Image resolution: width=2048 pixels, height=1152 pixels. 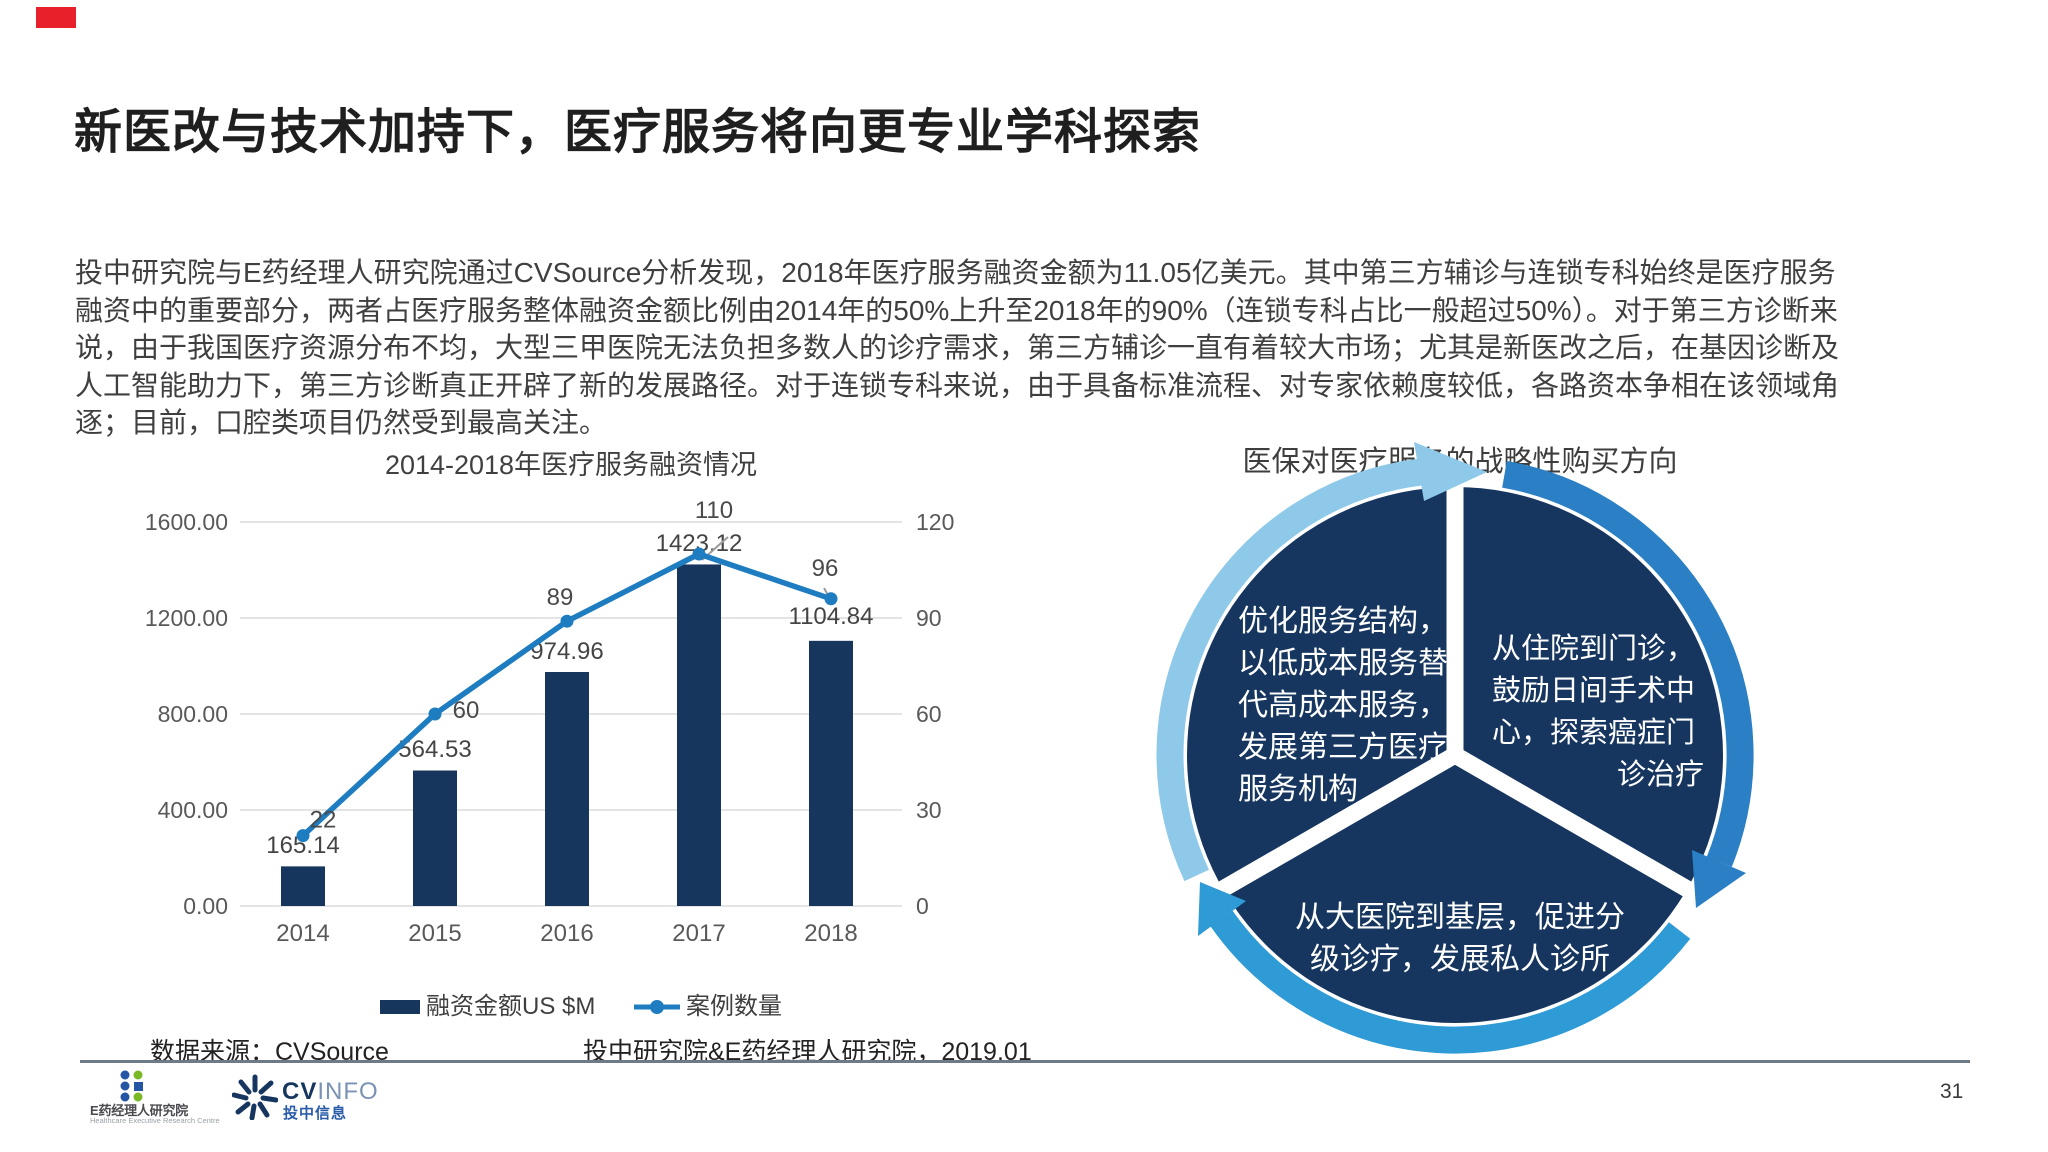 I want to click on line-label: 110, so click(x=714, y=510).